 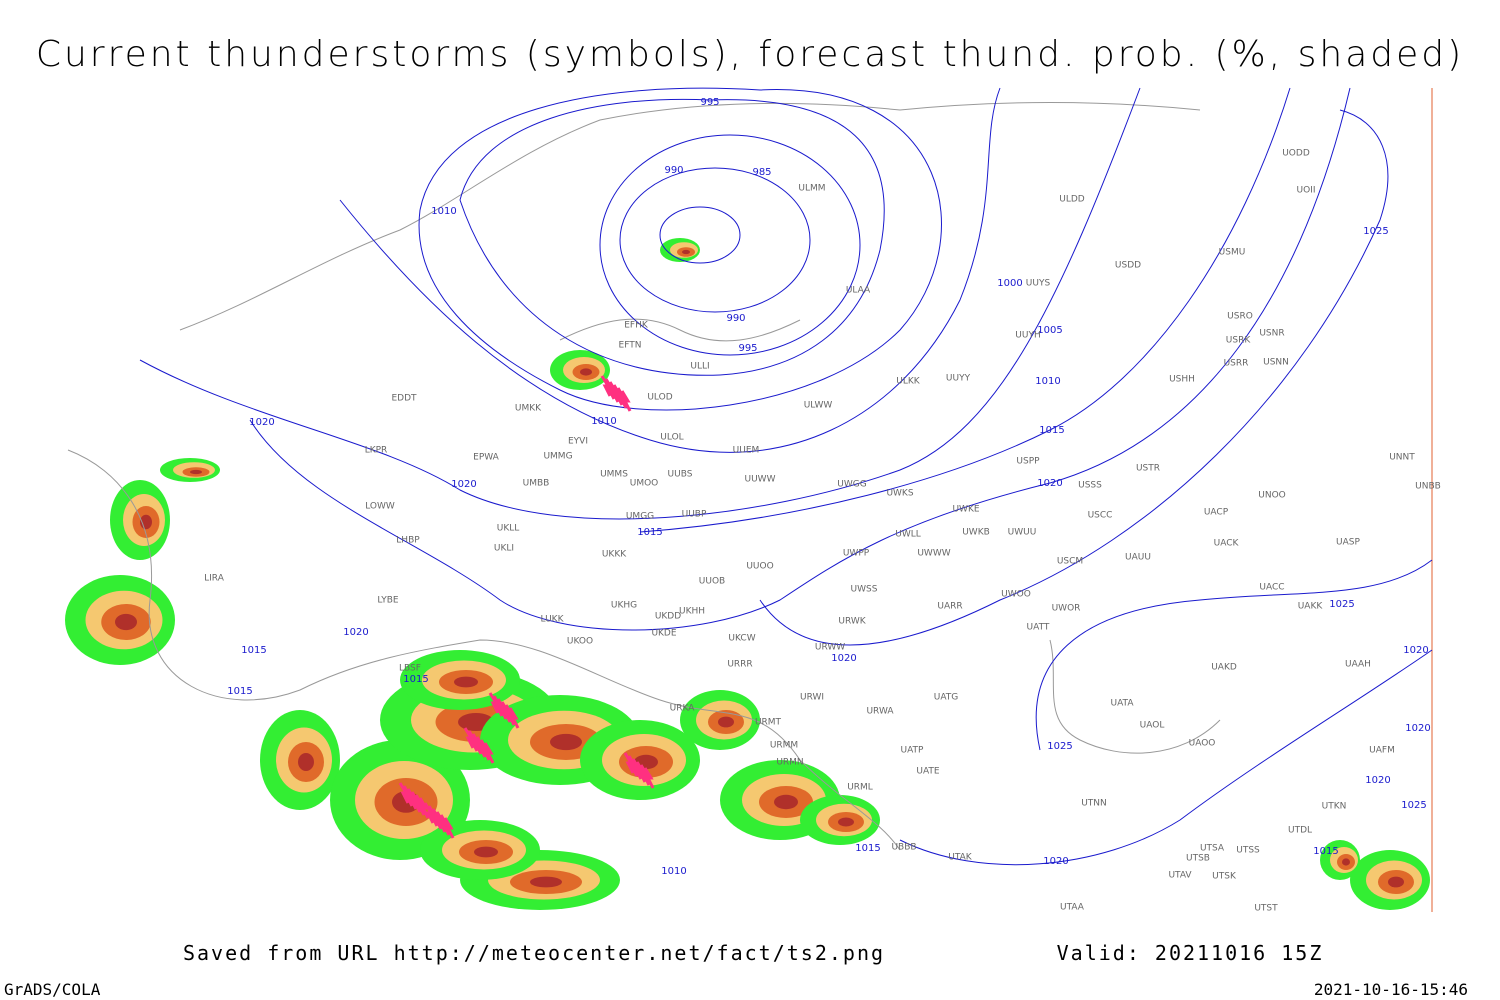 I want to click on station-label: UATP, so click(x=913, y=751).